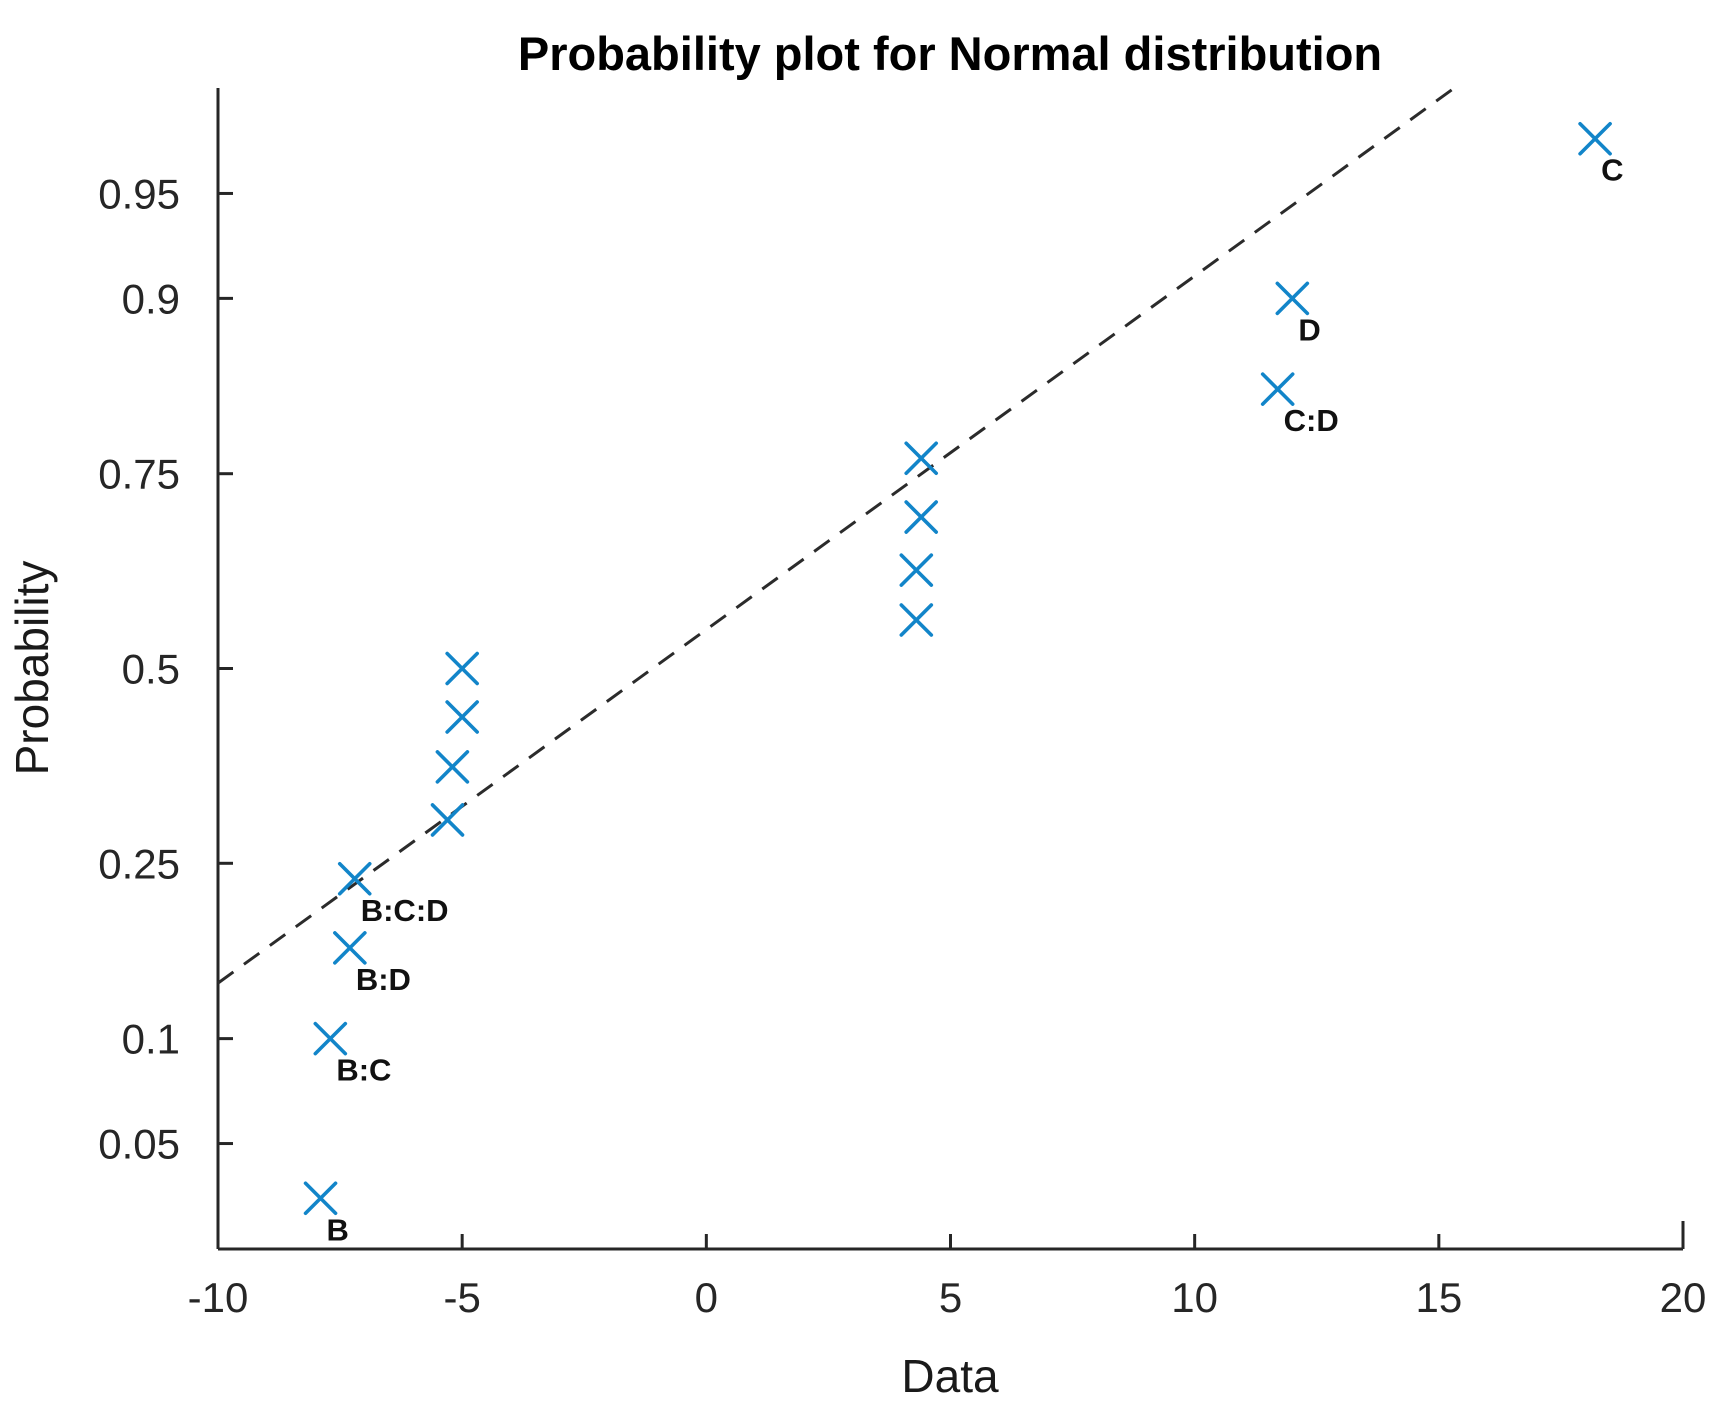  I want to click on y-tick-label: 0.9, so click(151, 298).